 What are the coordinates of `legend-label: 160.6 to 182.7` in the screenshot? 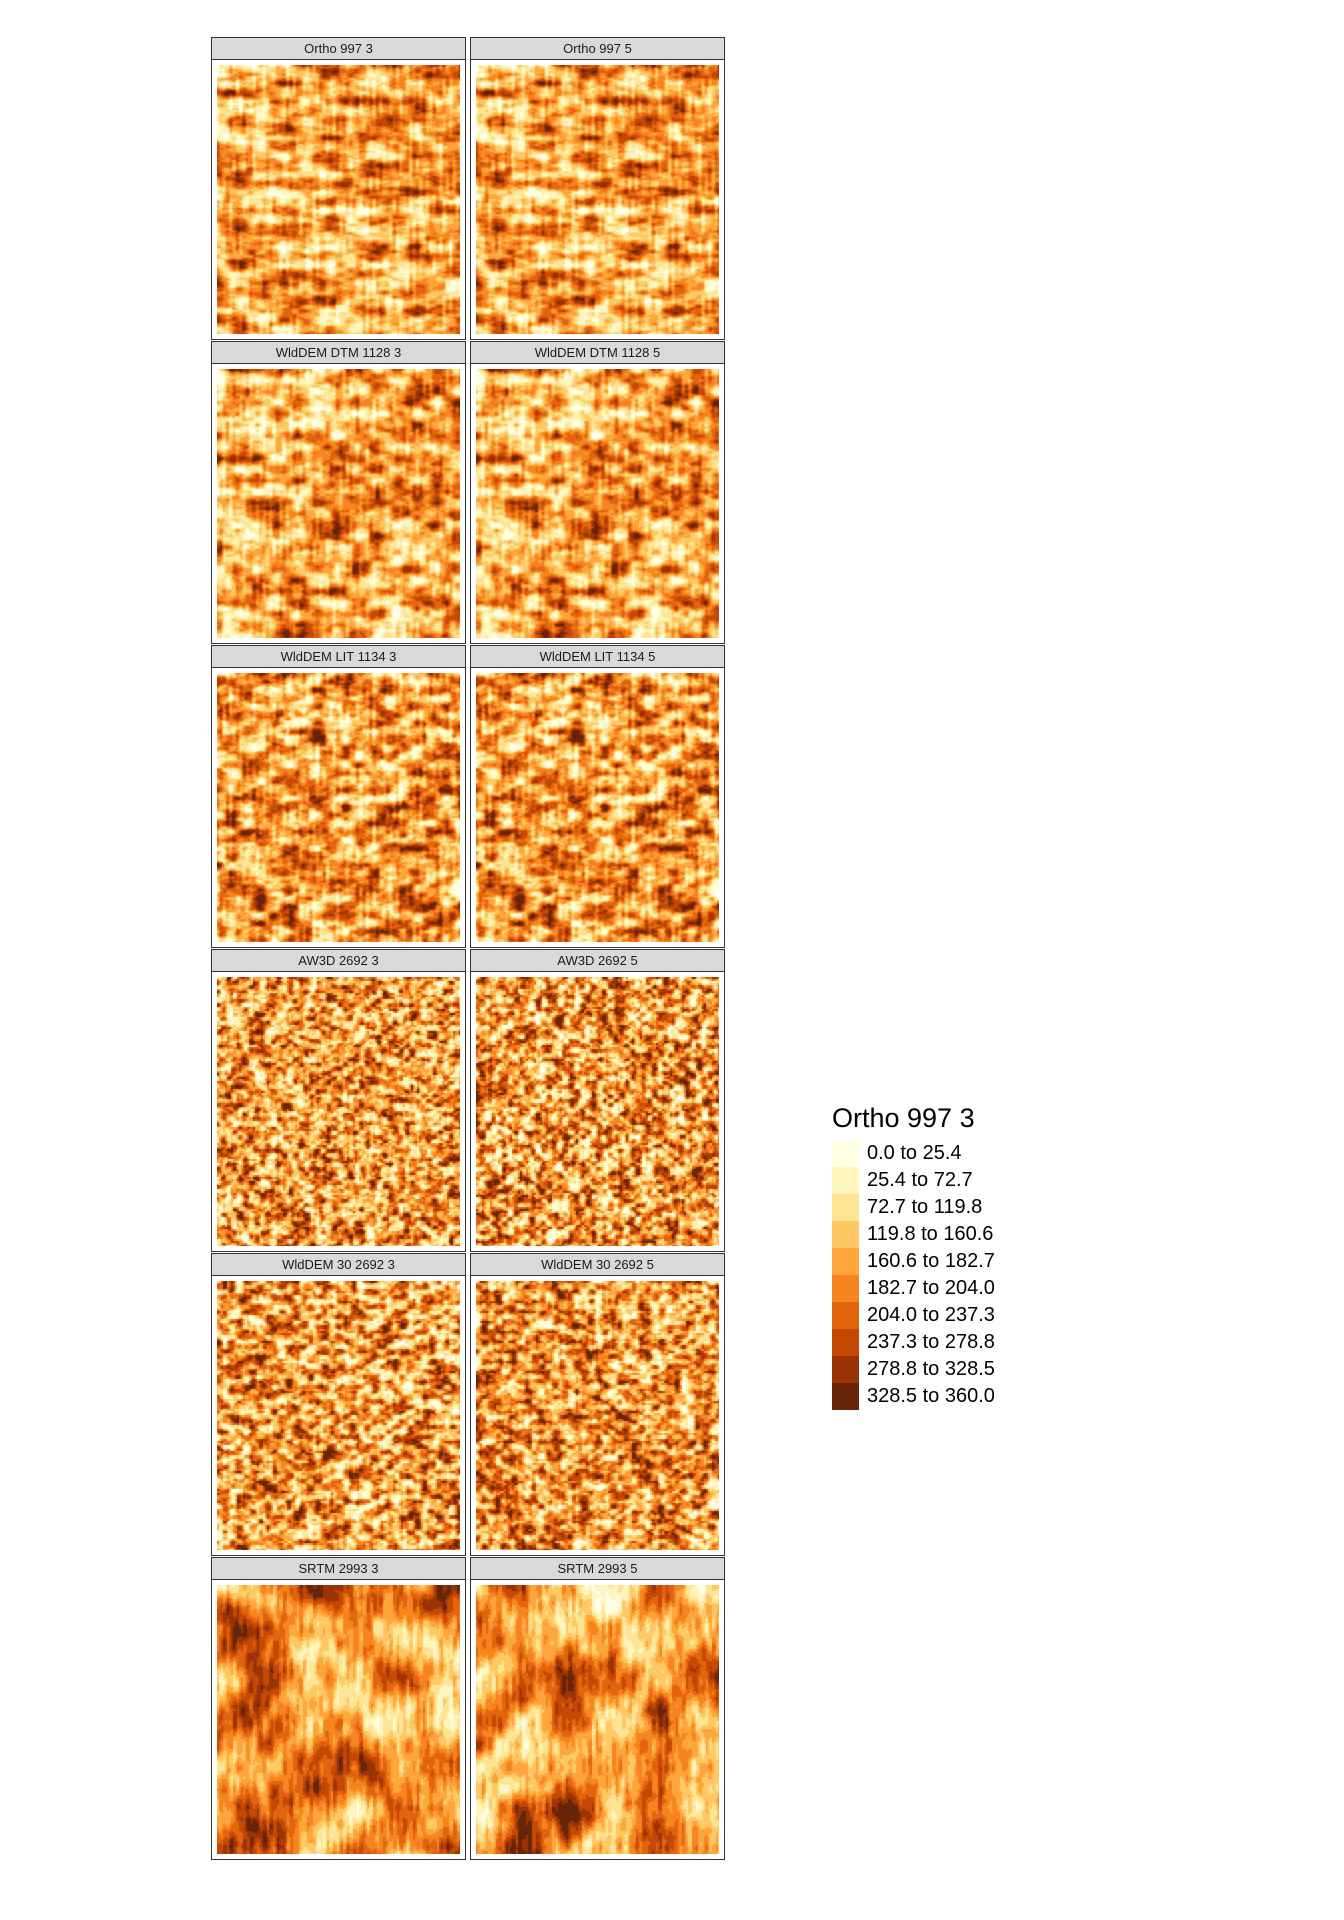 It's located at (931, 1261).